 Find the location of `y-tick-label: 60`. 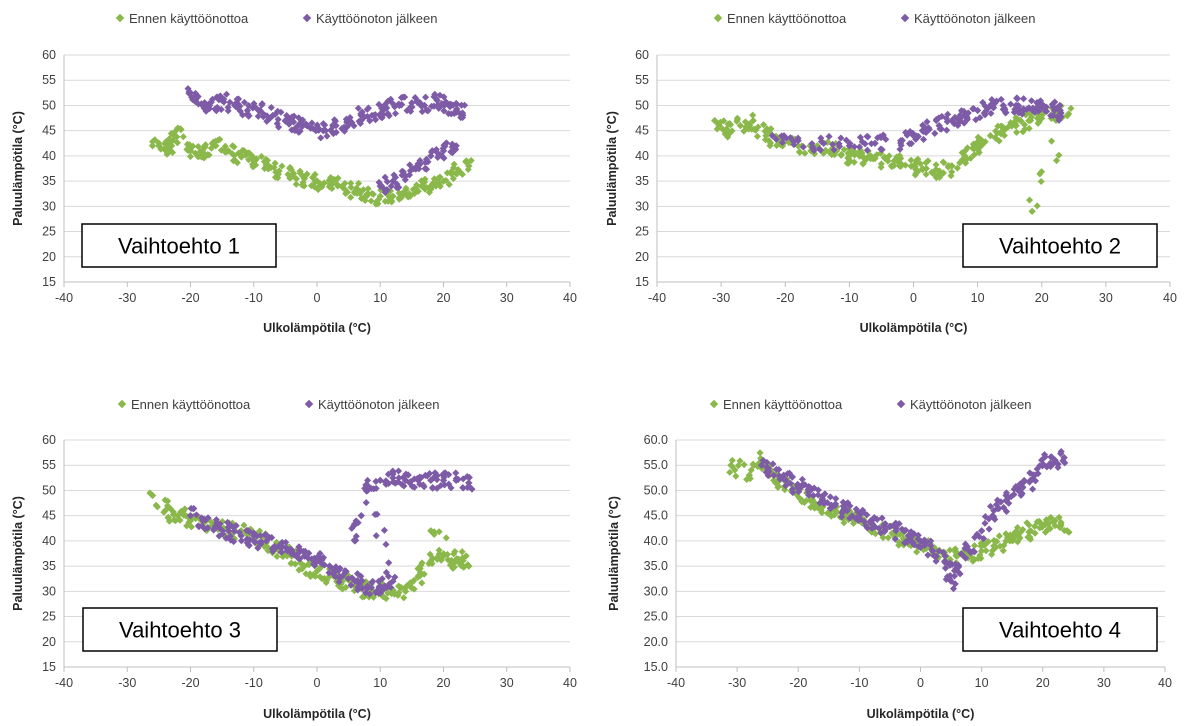

y-tick-label: 60 is located at coordinates (49, 55).